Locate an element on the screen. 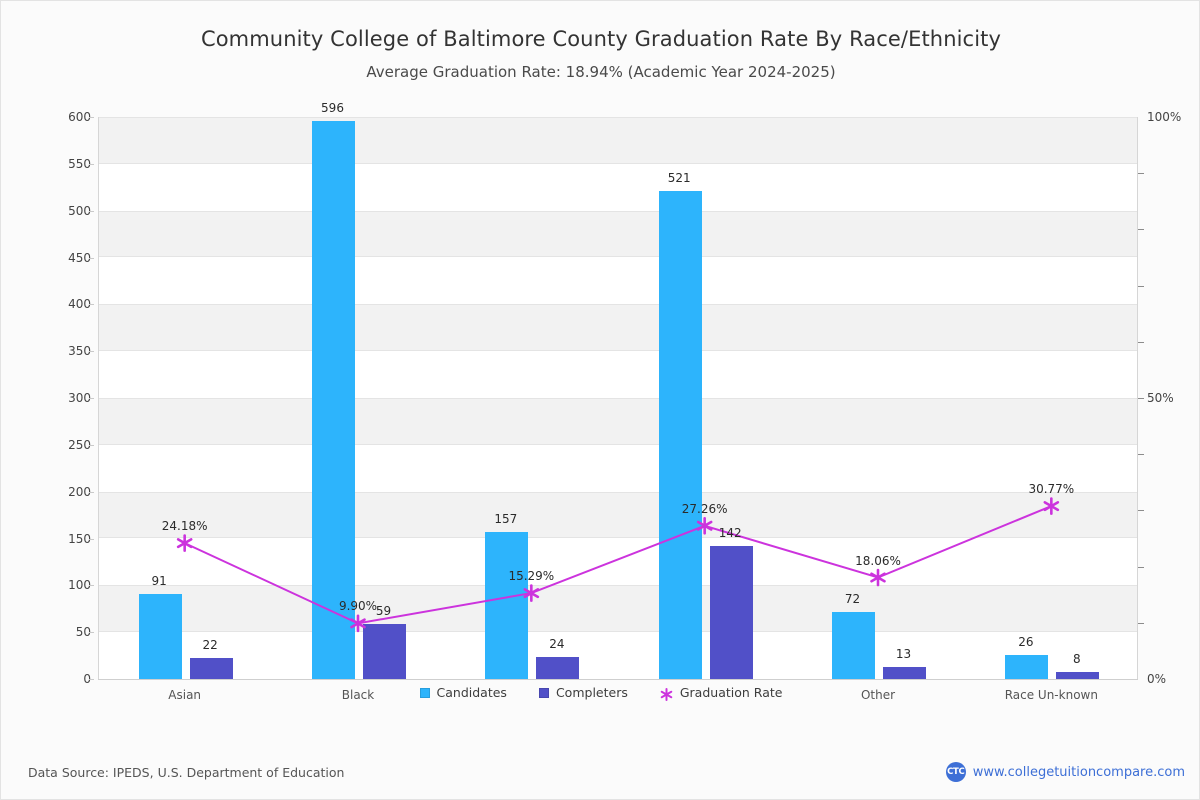 This screenshot has width=1200, height=800. graduation-rate-value-label: 27.26% is located at coordinates (704, 508).